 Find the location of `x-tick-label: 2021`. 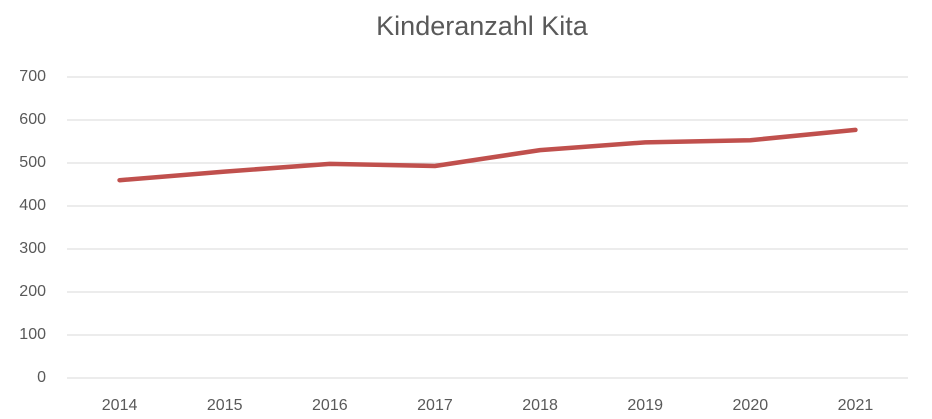

x-tick-label: 2021 is located at coordinates (856, 405).